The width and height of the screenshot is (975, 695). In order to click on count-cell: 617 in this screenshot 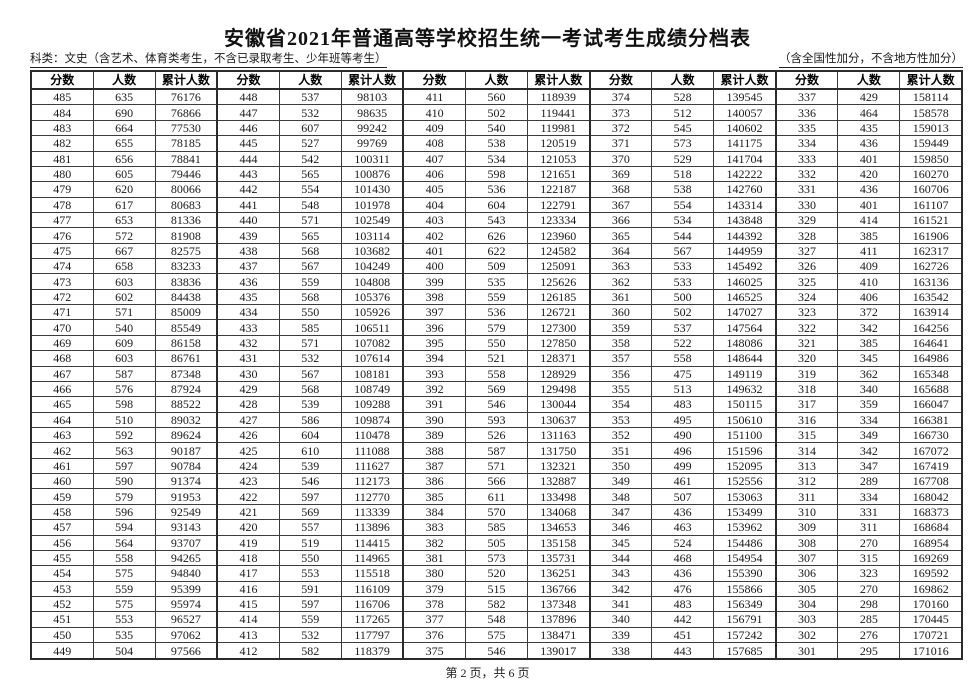, I will do `click(124, 204)`.